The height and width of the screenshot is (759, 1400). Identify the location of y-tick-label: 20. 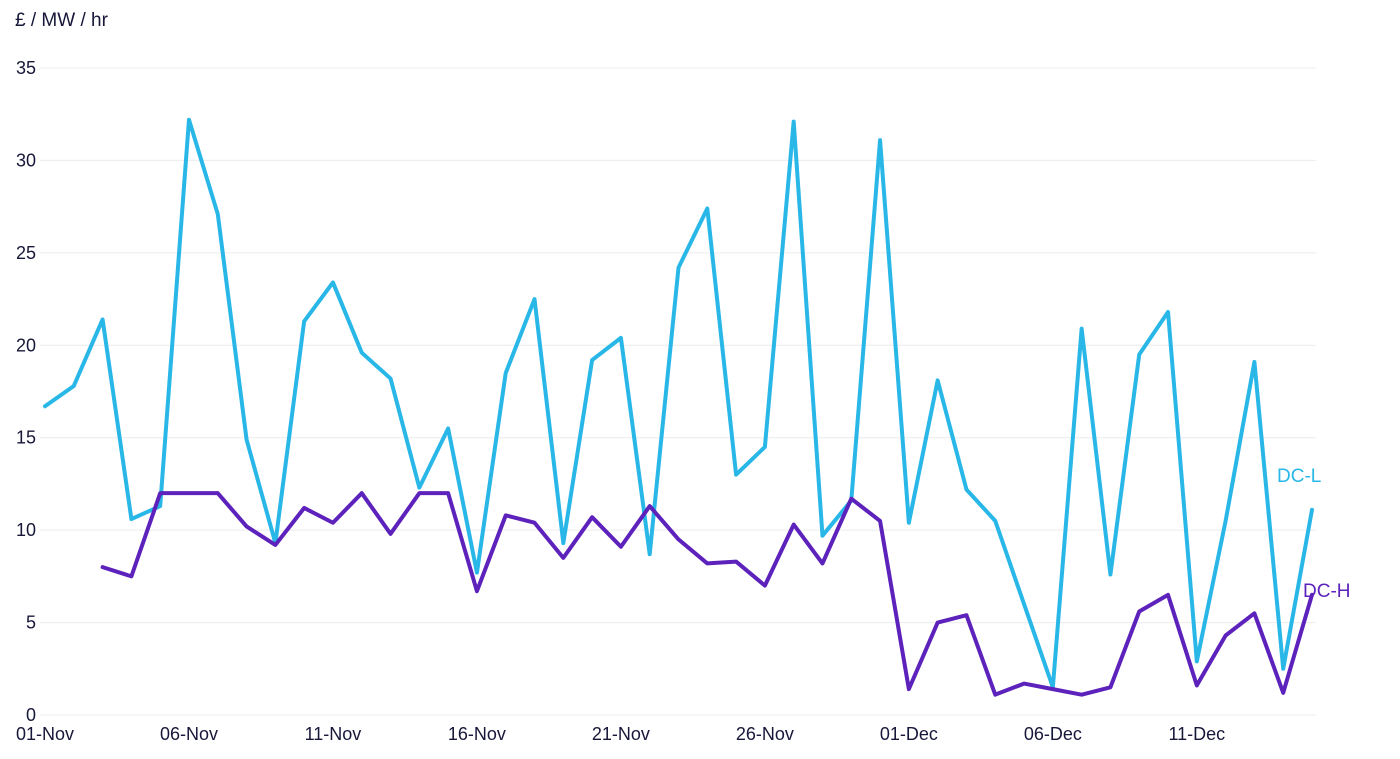
(26, 345).